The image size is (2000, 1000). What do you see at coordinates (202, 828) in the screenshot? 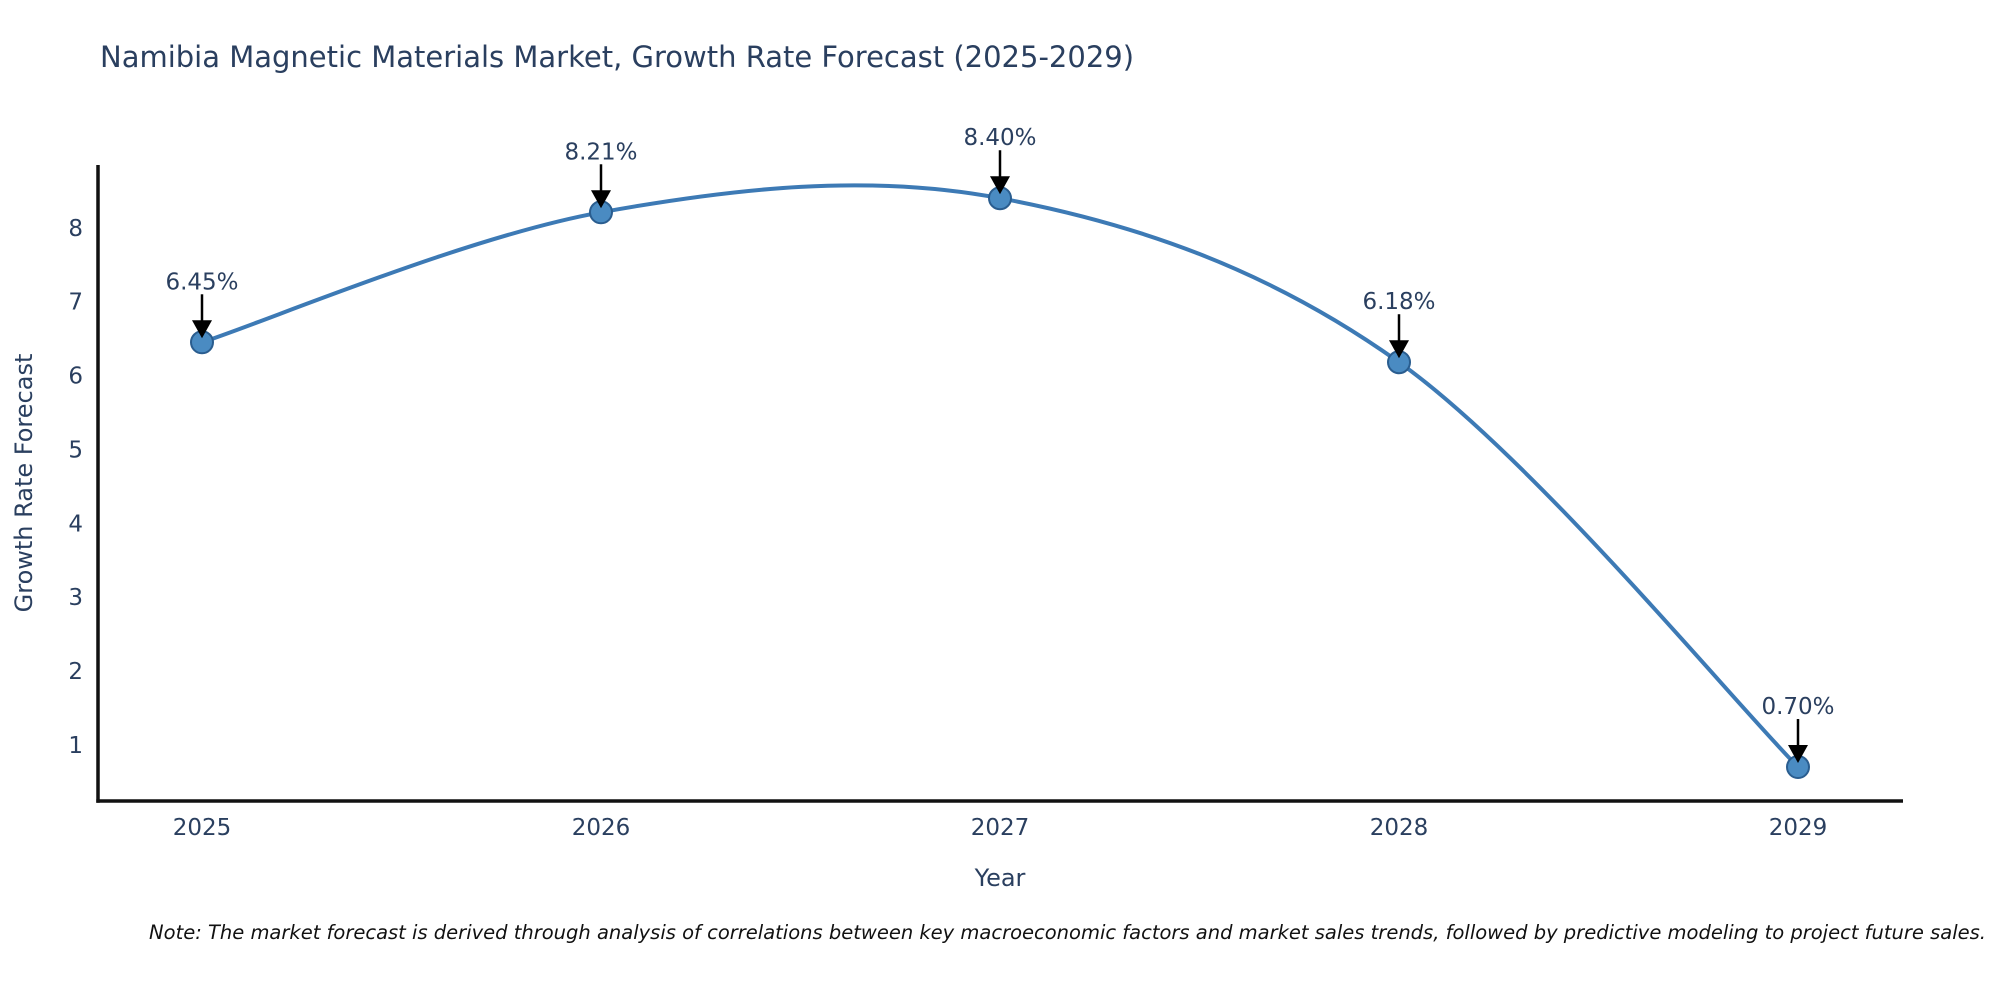
I see `x-tick-label: 2025` at bounding box center [202, 828].